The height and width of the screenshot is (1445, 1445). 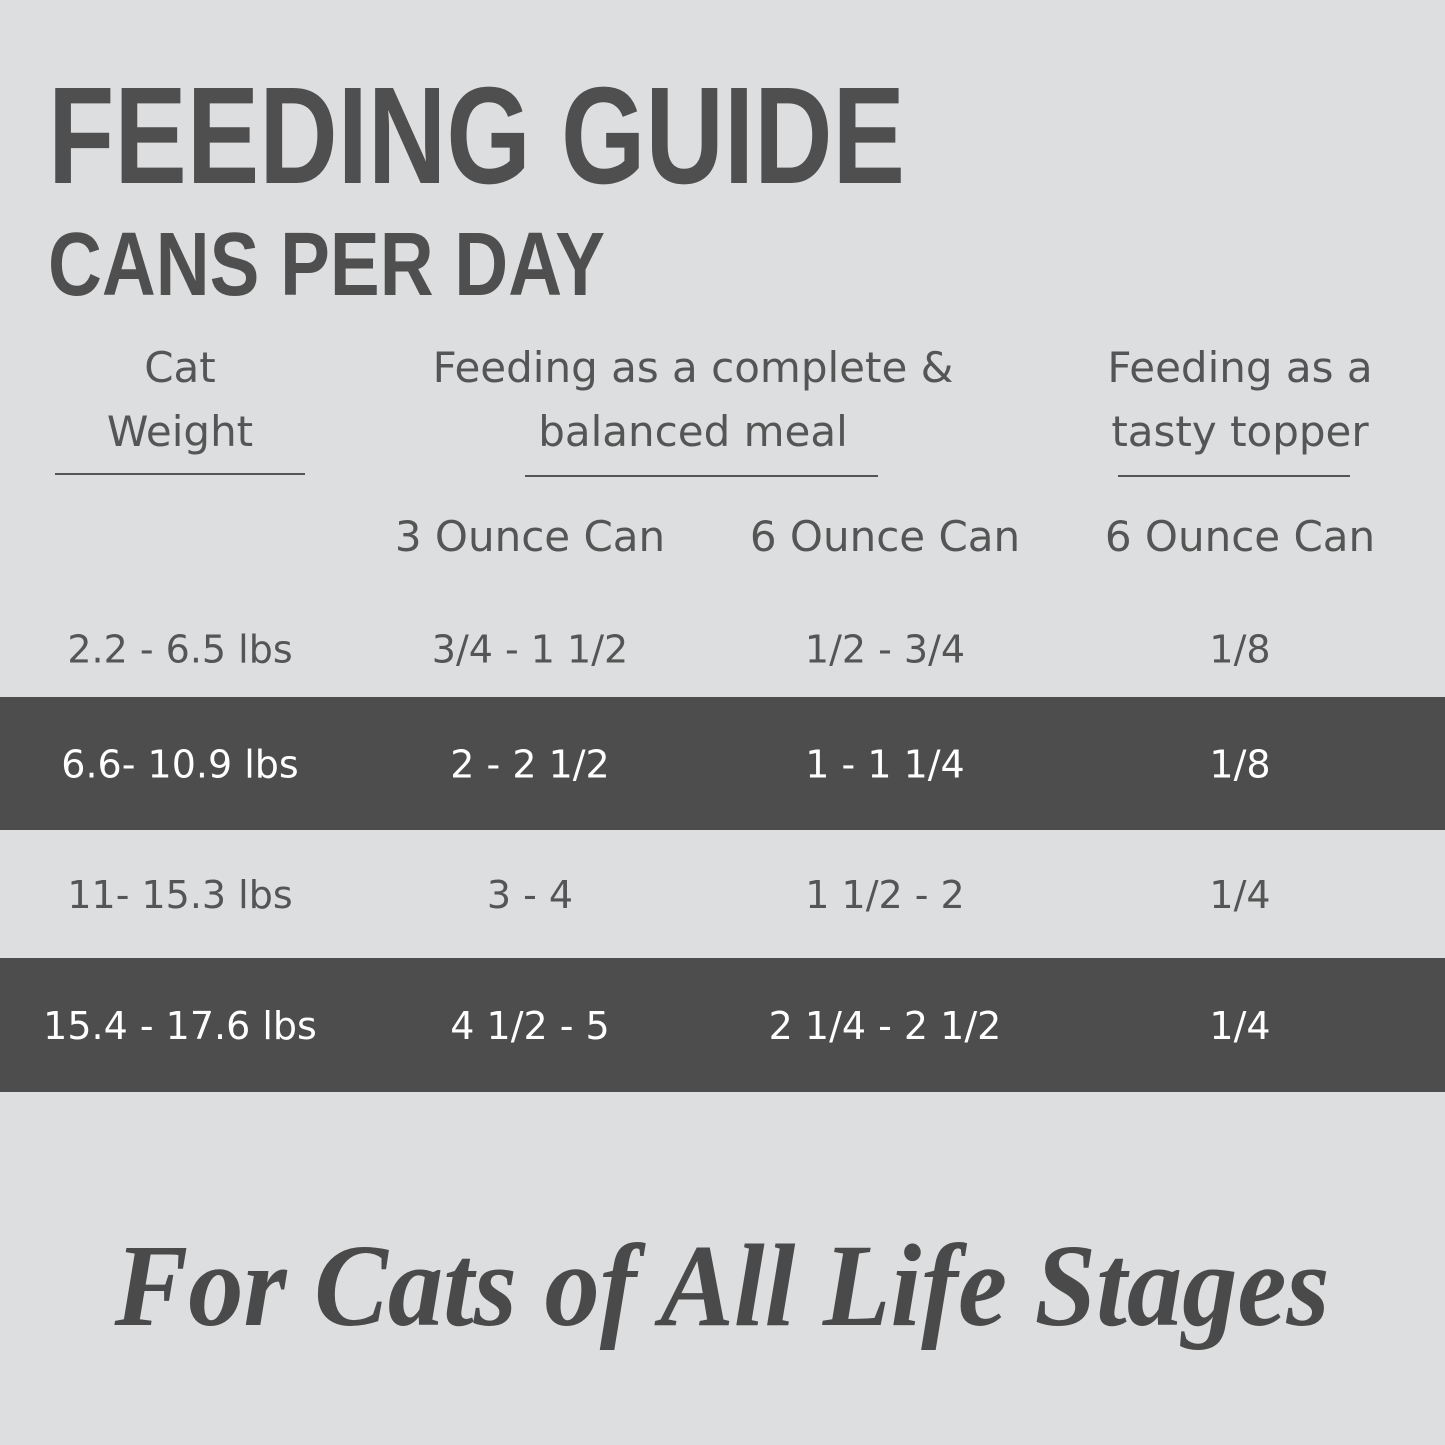 What do you see at coordinates (180, 431) in the screenshot?
I see `group-header: Weight` at bounding box center [180, 431].